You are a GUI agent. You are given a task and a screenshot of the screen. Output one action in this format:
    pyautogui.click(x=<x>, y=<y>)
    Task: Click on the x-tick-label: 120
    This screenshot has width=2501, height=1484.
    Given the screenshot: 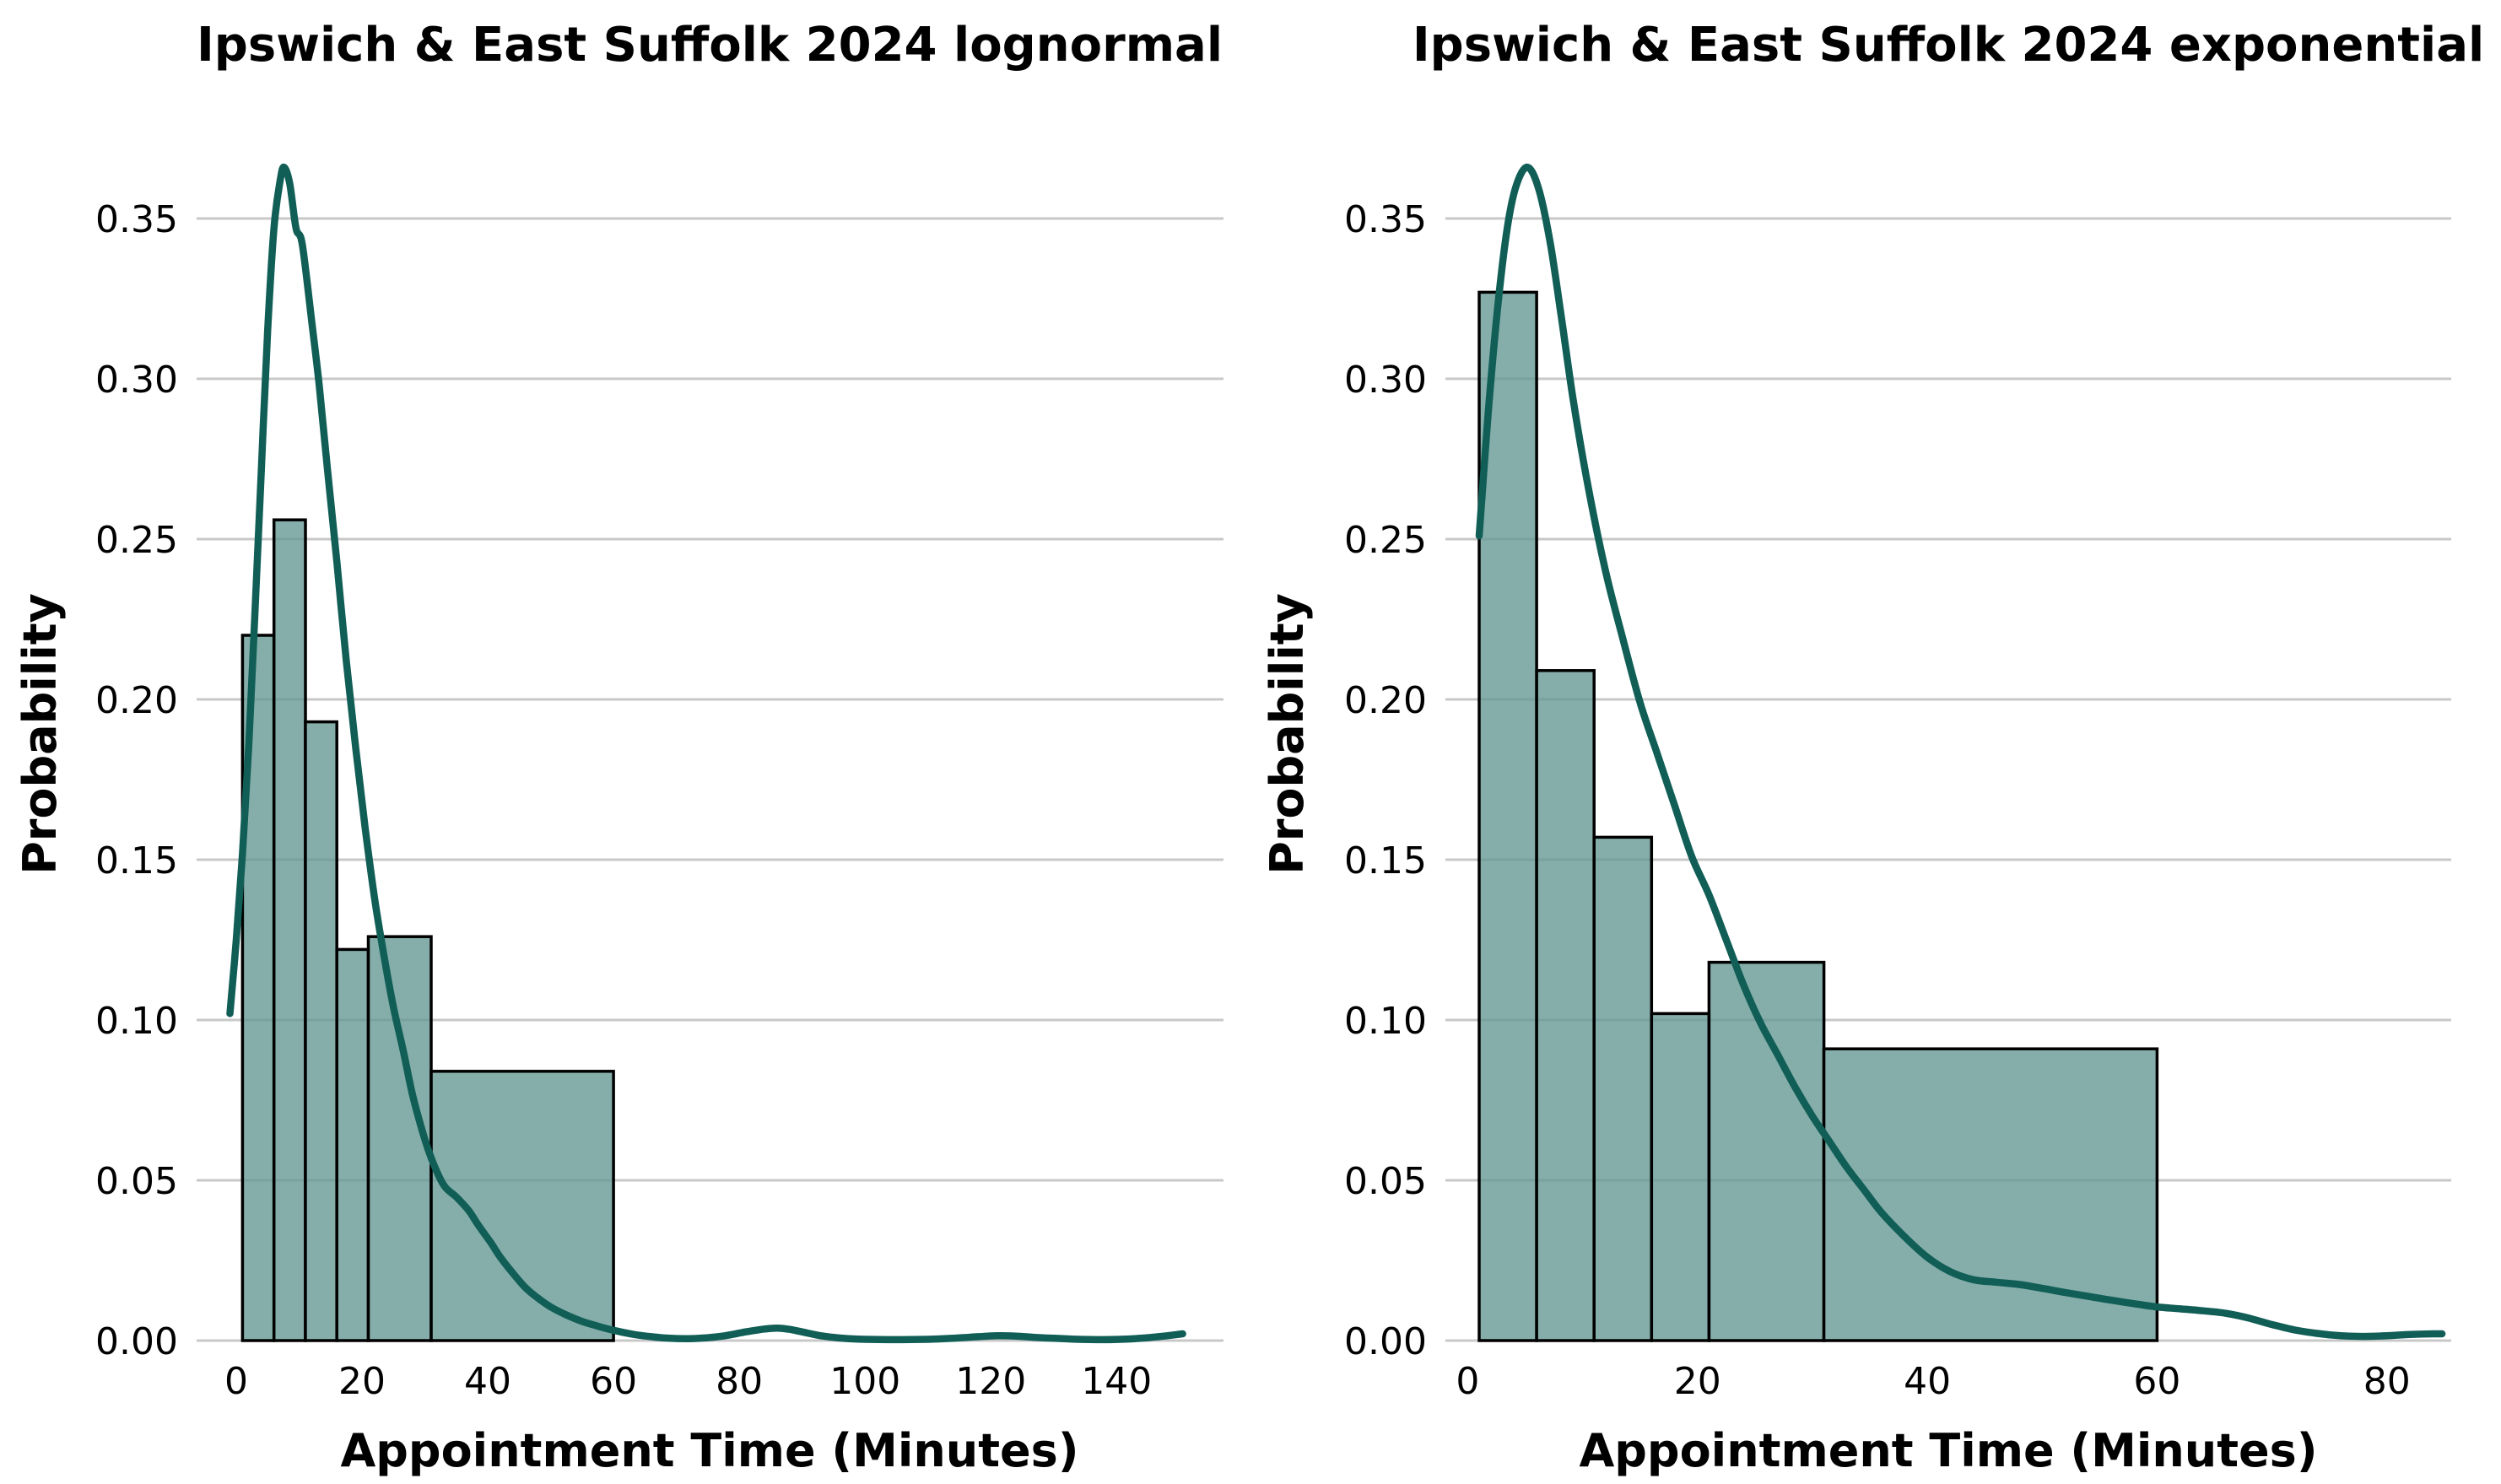 What is the action you would take?
    pyautogui.click(x=990, y=1381)
    